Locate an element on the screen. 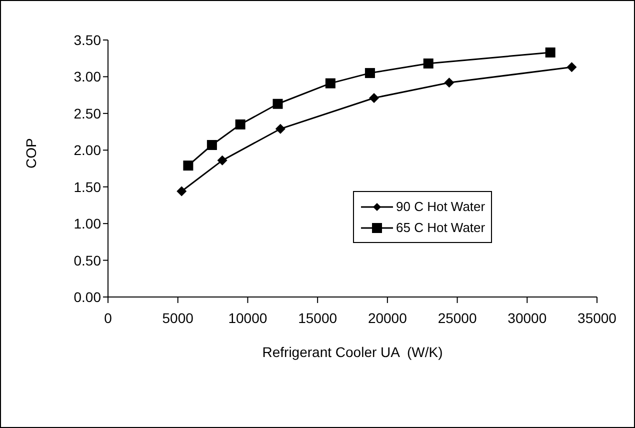 Image resolution: width=635 pixels, height=428 pixels. x-tick-label: 5000 is located at coordinates (178, 318).